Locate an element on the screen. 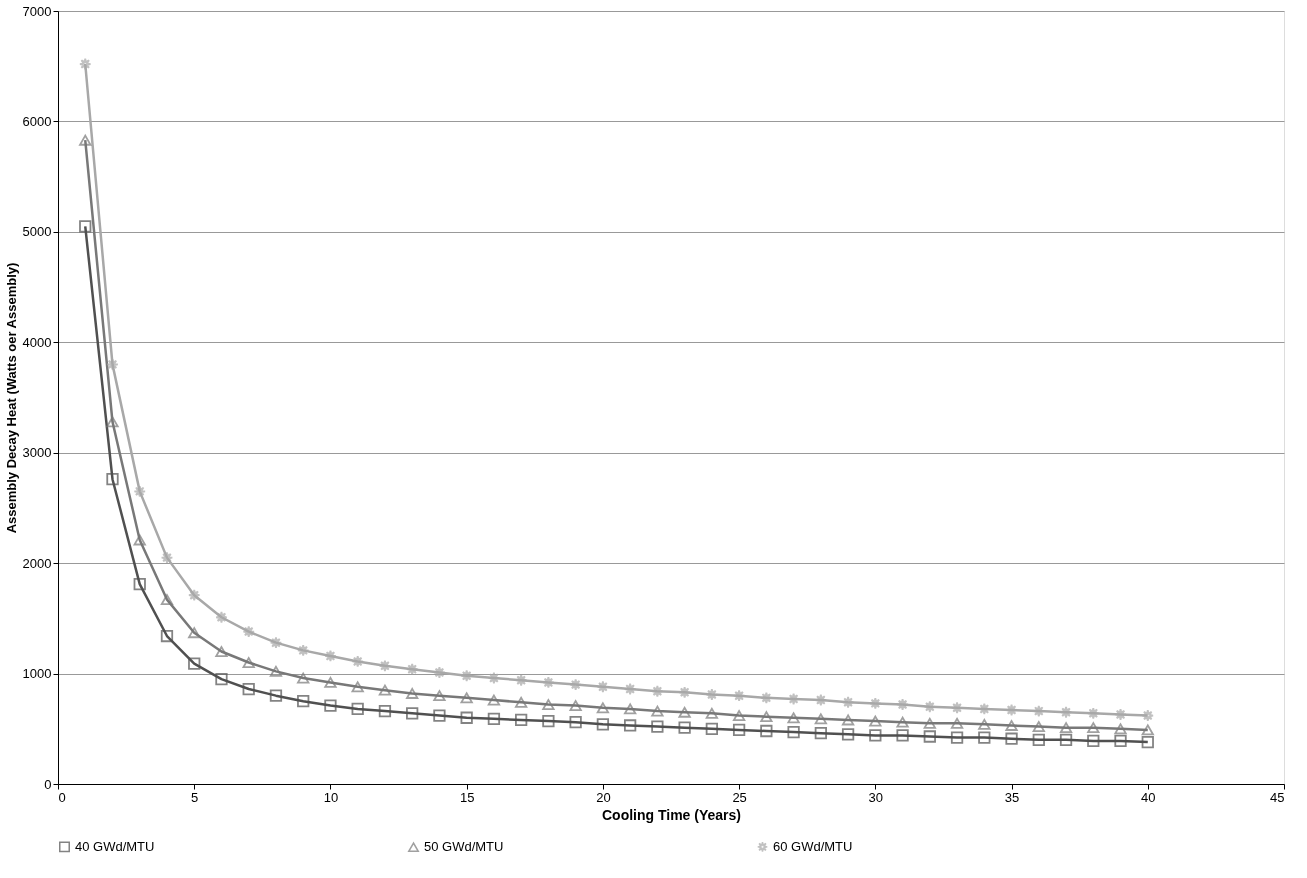  legend-label: 40 GWd/MTU is located at coordinates (115, 846).